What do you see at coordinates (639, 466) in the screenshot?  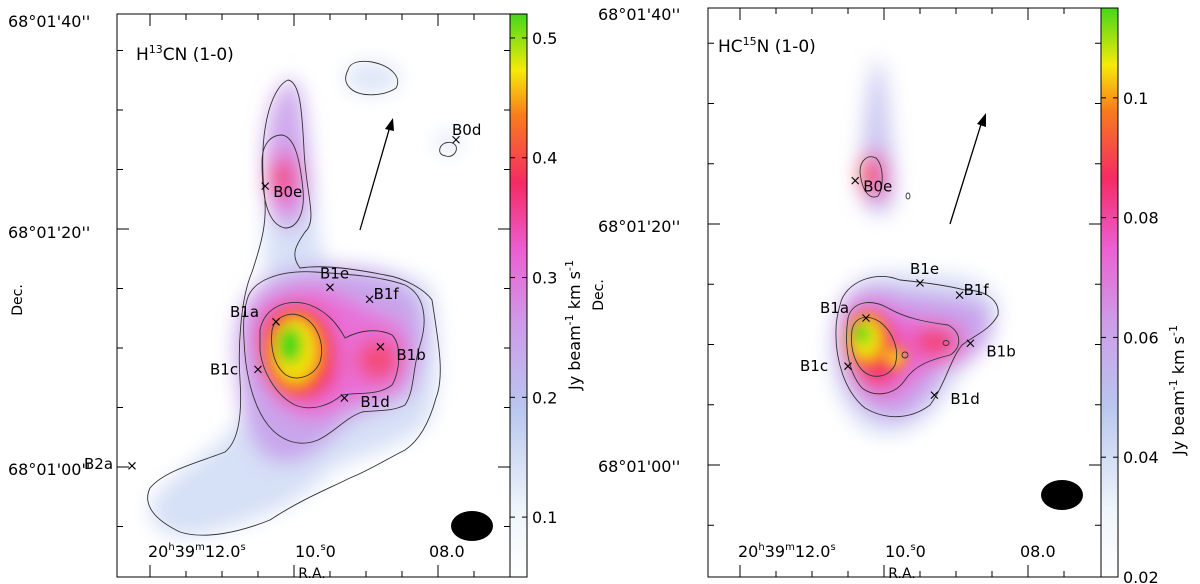 I see `hc15n-ytick-label-60: 68°01'00''` at bounding box center [639, 466].